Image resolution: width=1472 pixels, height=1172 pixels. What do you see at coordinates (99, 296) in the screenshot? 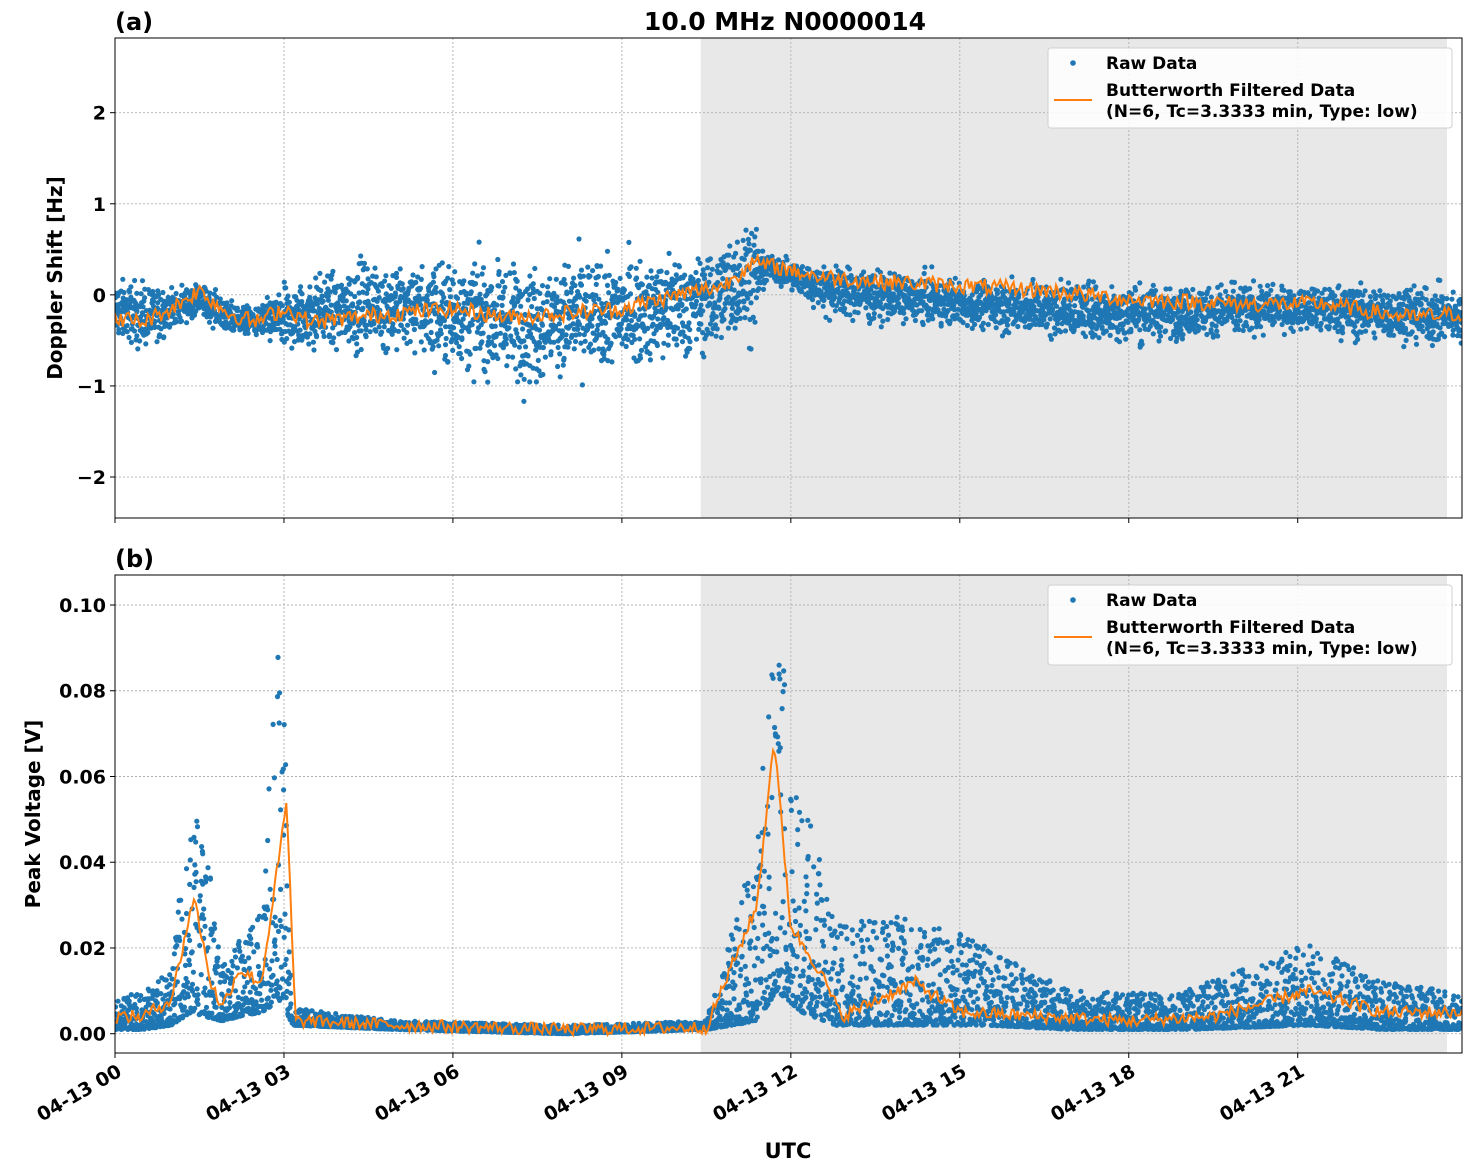
I see `y-tick-label: 0` at bounding box center [99, 296].